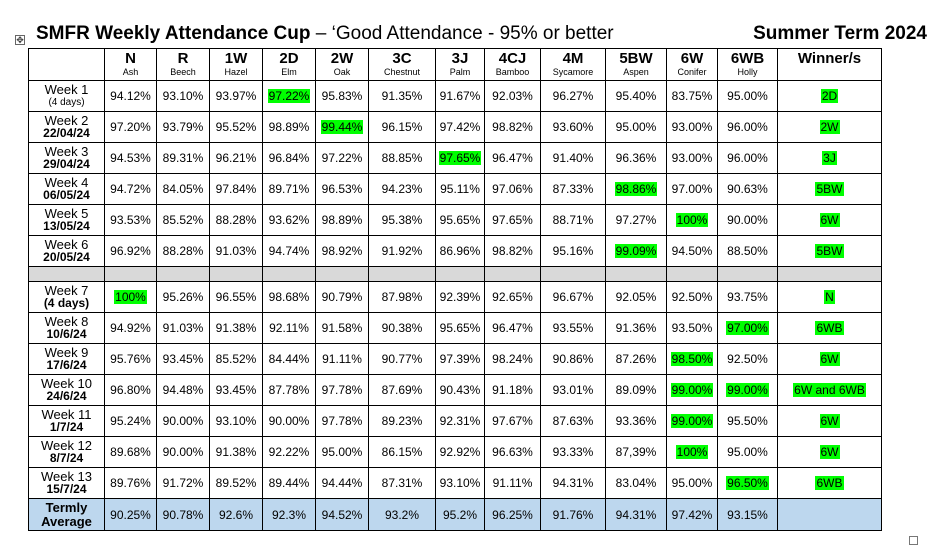 This screenshot has height=556, width=951. Describe the element at coordinates (460, 297) in the screenshot. I see `attendance-value: 92.39%` at that location.